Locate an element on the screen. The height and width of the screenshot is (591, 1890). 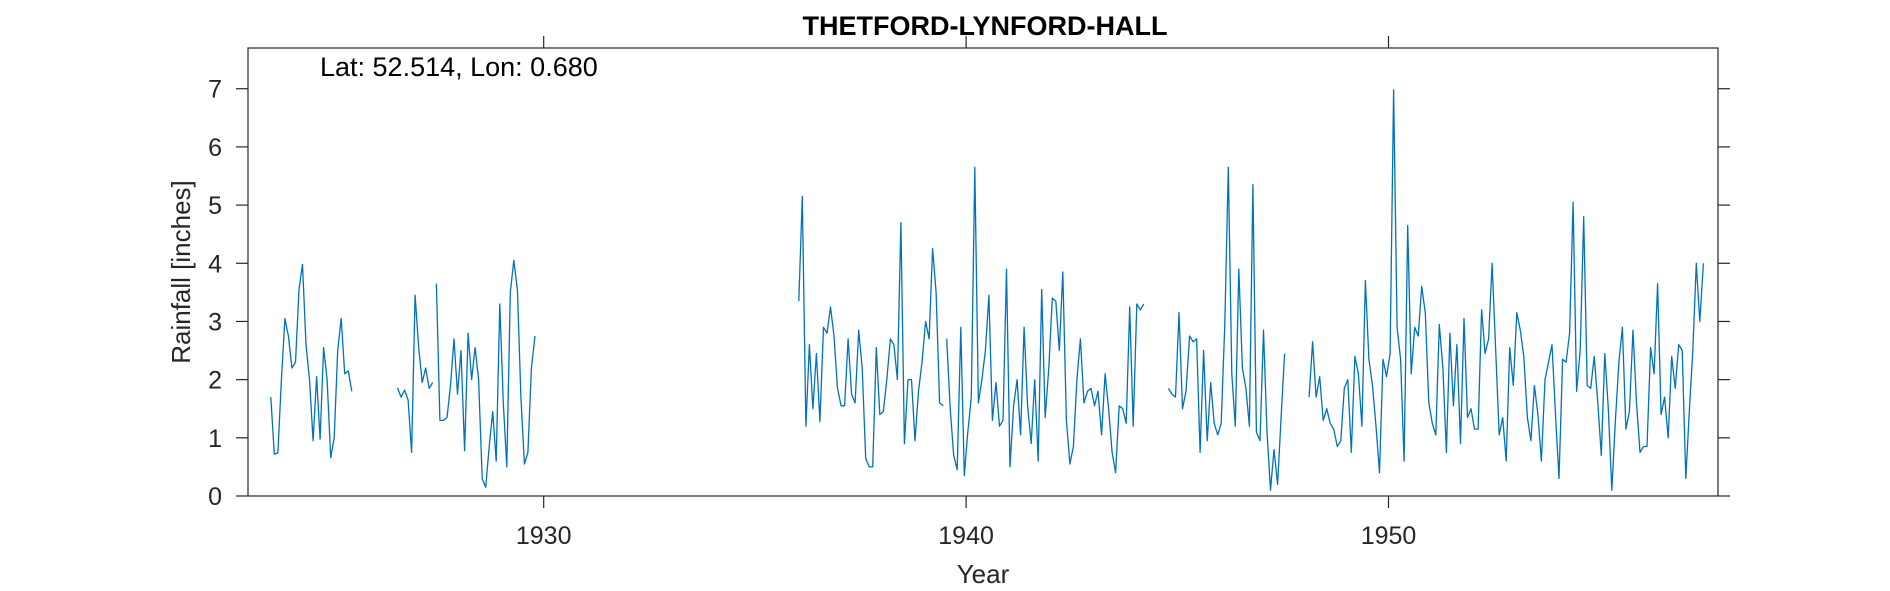
y-tick-label-2: 2 is located at coordinates (215, 381).